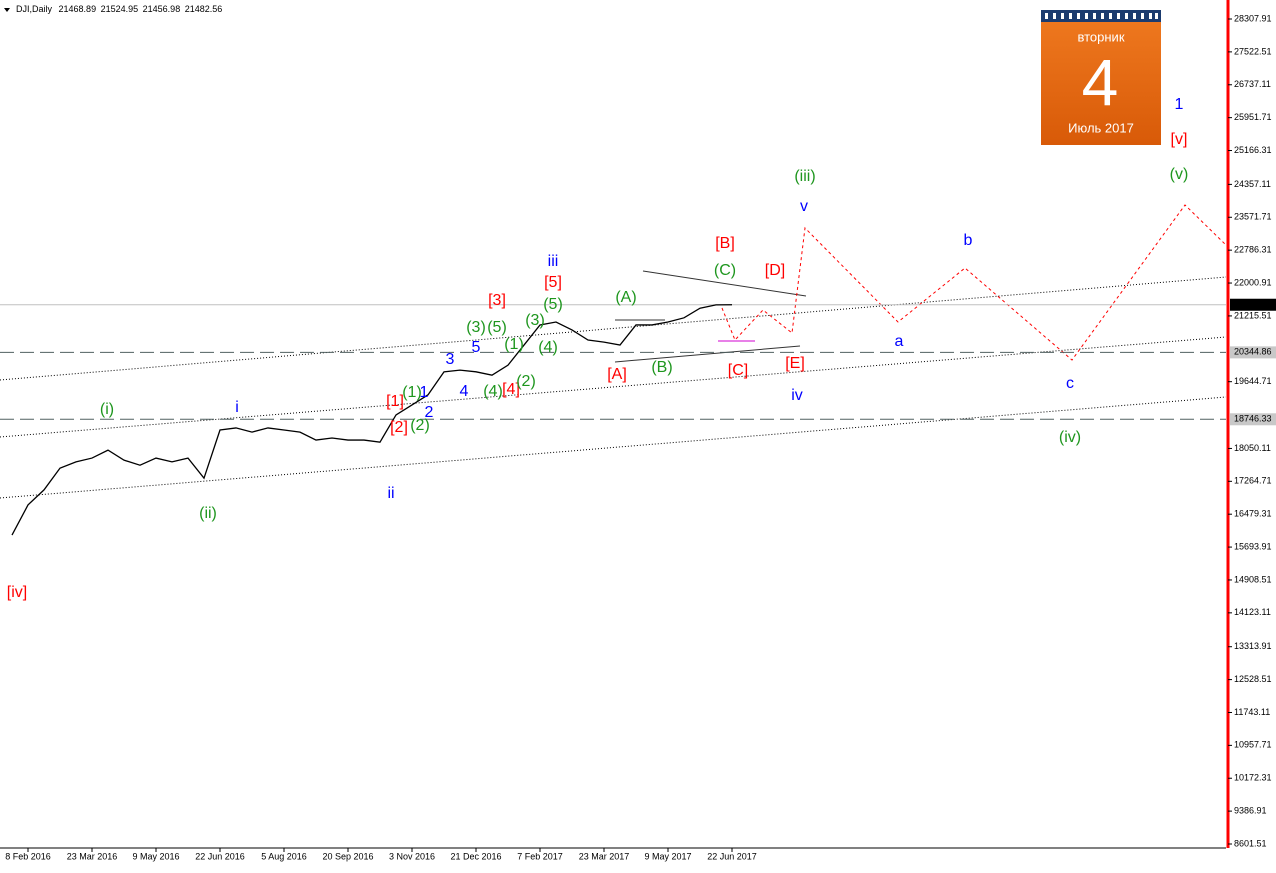 This screenshot has width=1276, height=873. I want to click on calendar-weekday: вторник, so click(1100, 36).